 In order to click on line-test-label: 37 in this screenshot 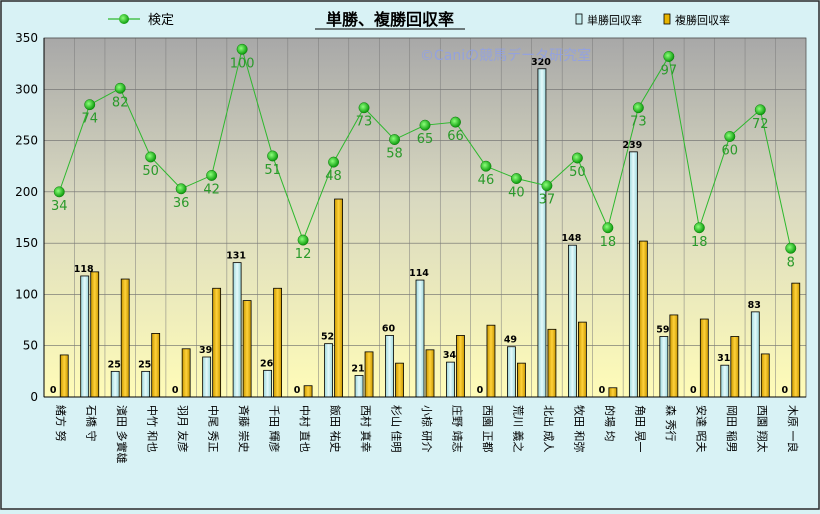, I will do `click(547, 200)`.